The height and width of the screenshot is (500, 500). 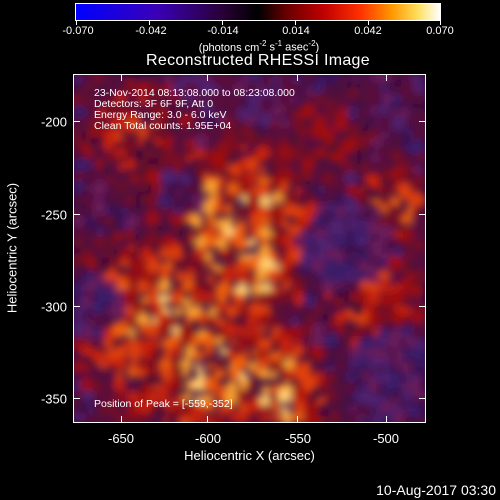 What do you see at coordinates (163, 126) in the screenshot?
I see `clean-counts-text: Clean Total counts: 1.95E+04` at bounding box center [163, 126].